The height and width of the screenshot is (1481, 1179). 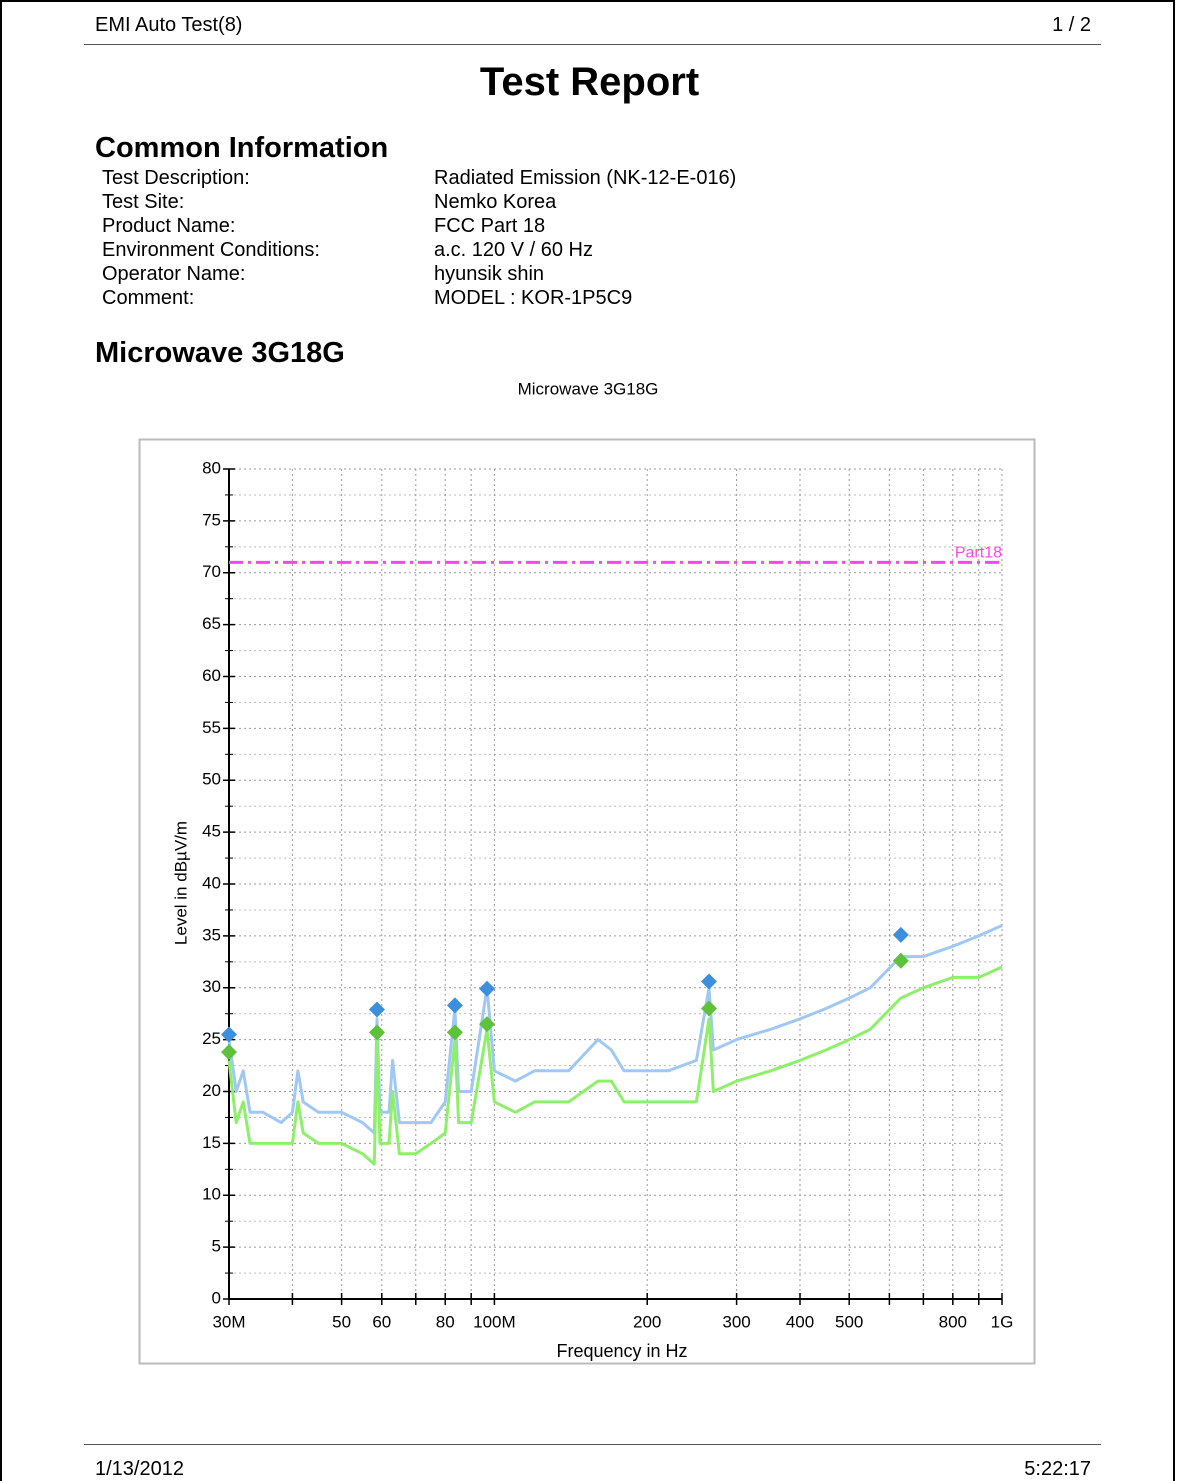 What do you see at coordinates (211, 831) in the screenshot?
I see `y-tick-label: 45` at bounding box center [211, 831].